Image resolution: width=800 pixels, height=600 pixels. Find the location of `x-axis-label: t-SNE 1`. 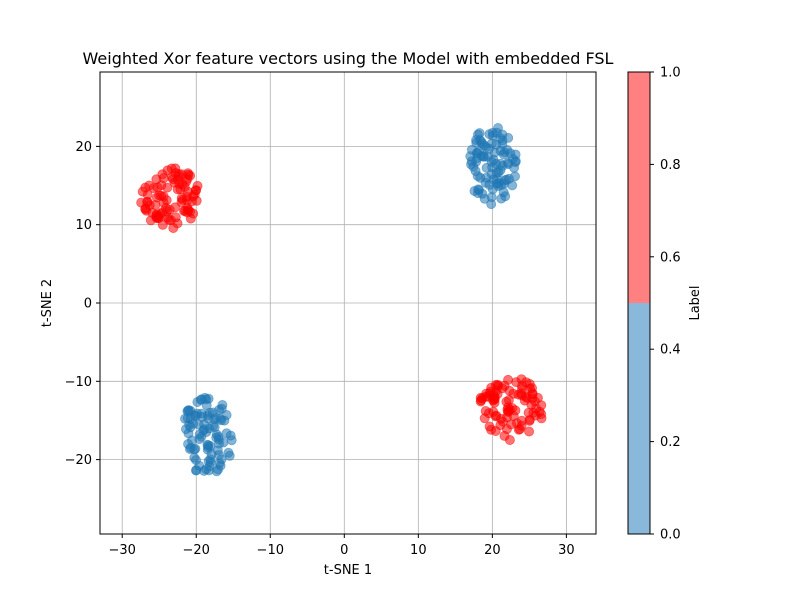

x-axis-label: t-SNE 1 is located at coordinates (348, 570).